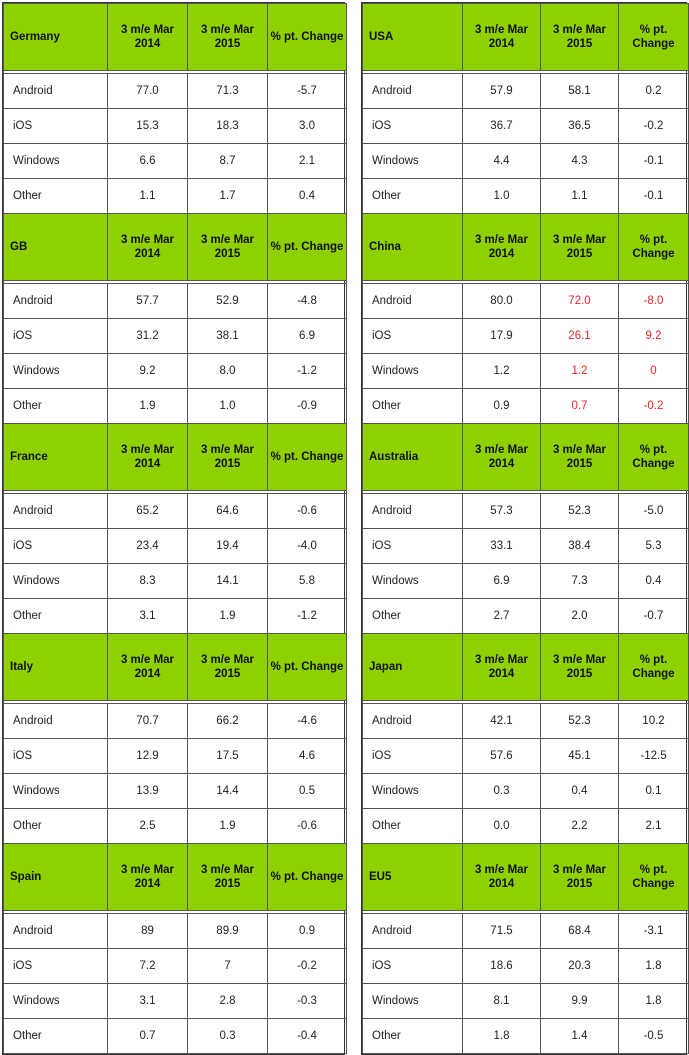 The width and height of the screenshot is (689, 1055). I want to click on value-2015: 1.1, so click(579, 196).